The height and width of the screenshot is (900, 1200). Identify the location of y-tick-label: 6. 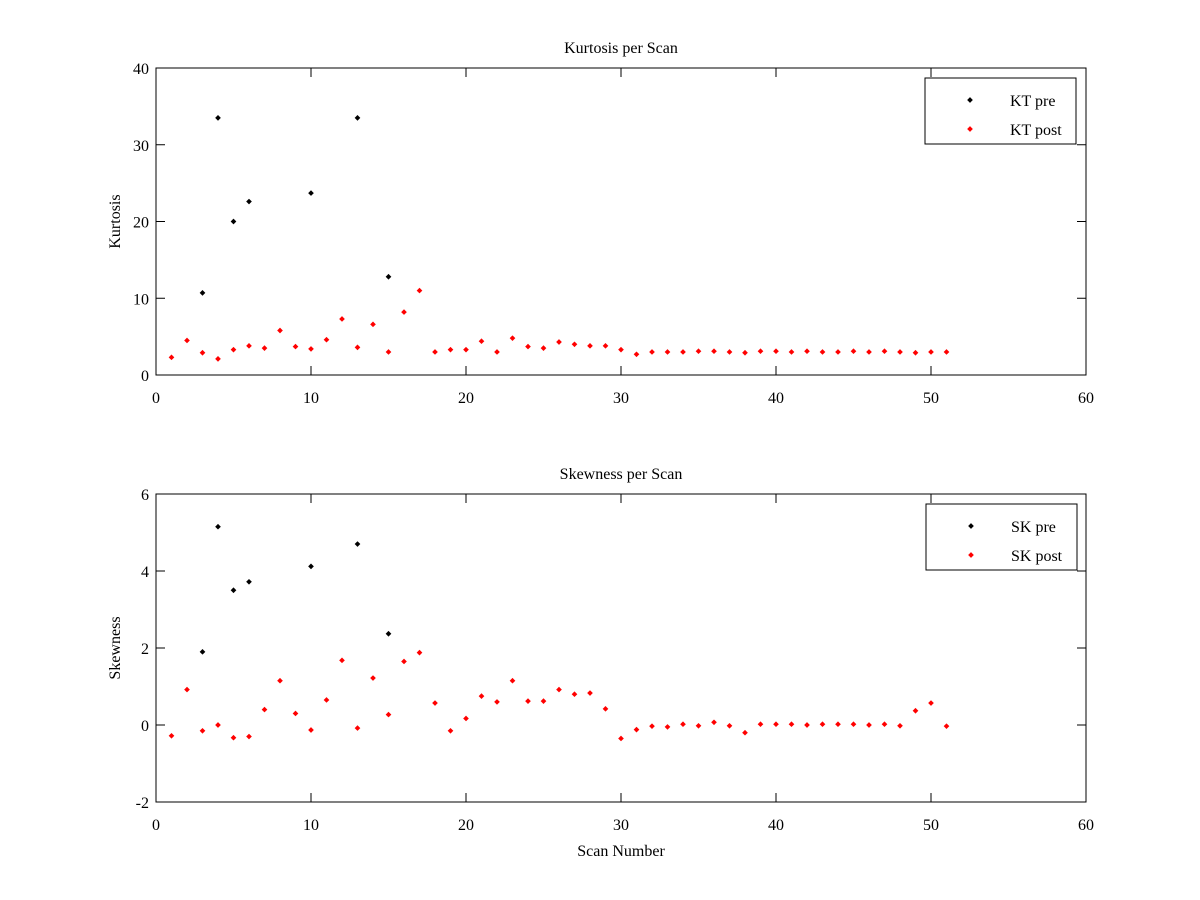
(145, 495).